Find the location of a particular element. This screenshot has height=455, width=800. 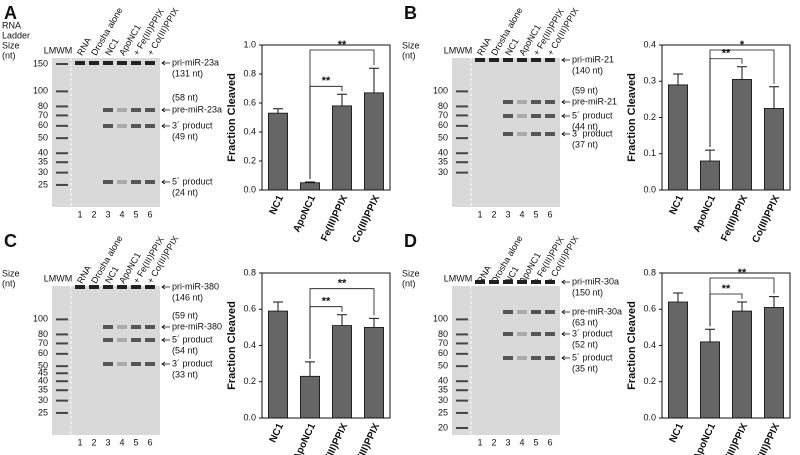

gel-annotation: pre-miR-21 is located at coordinates (594, 101).